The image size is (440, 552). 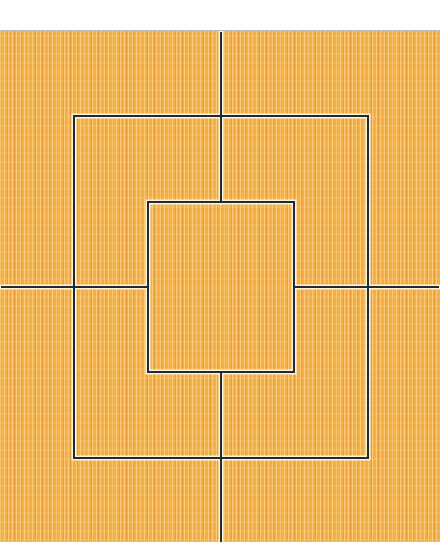 I want to click on inner-square, so click(x=221, y=287).